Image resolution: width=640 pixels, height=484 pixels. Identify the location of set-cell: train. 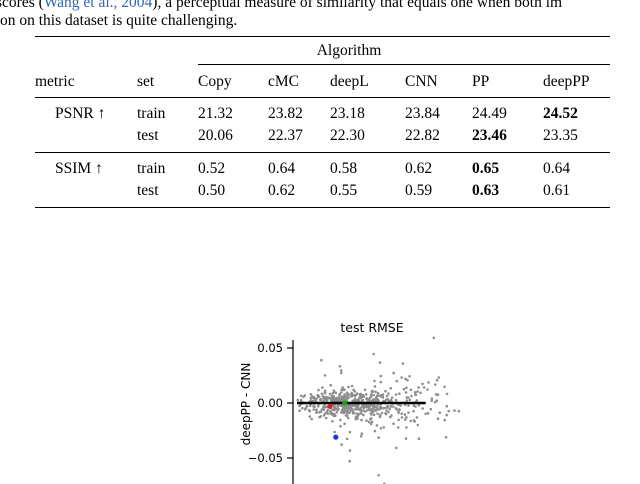
(151, 113).